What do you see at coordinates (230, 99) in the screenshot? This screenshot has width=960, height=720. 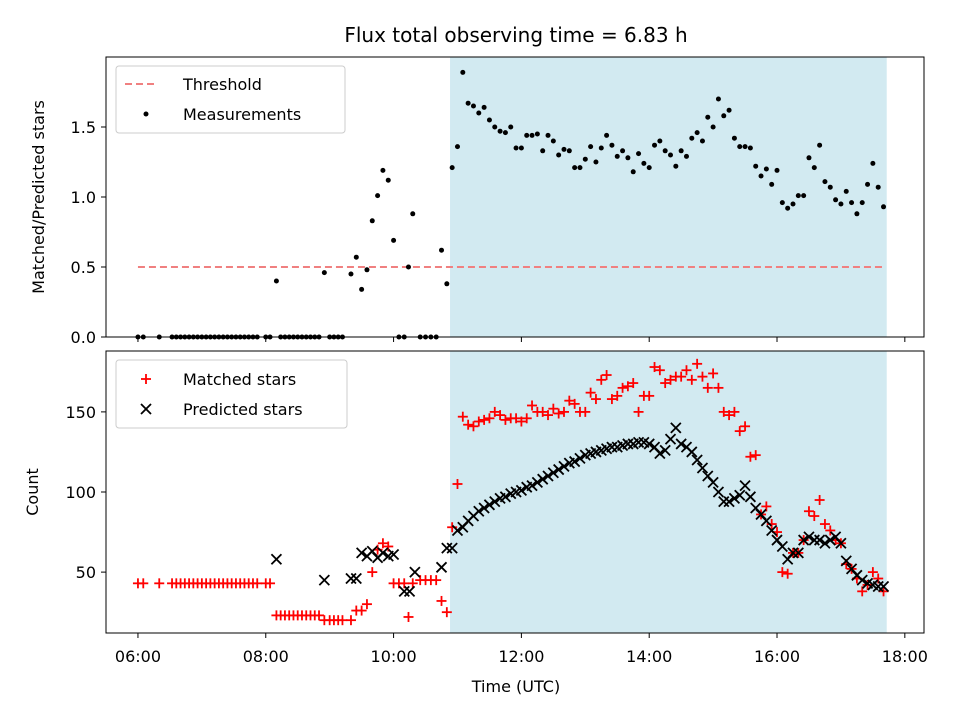 I see `top-legend: Threshold Measurements` at bounding box center [230, 99].